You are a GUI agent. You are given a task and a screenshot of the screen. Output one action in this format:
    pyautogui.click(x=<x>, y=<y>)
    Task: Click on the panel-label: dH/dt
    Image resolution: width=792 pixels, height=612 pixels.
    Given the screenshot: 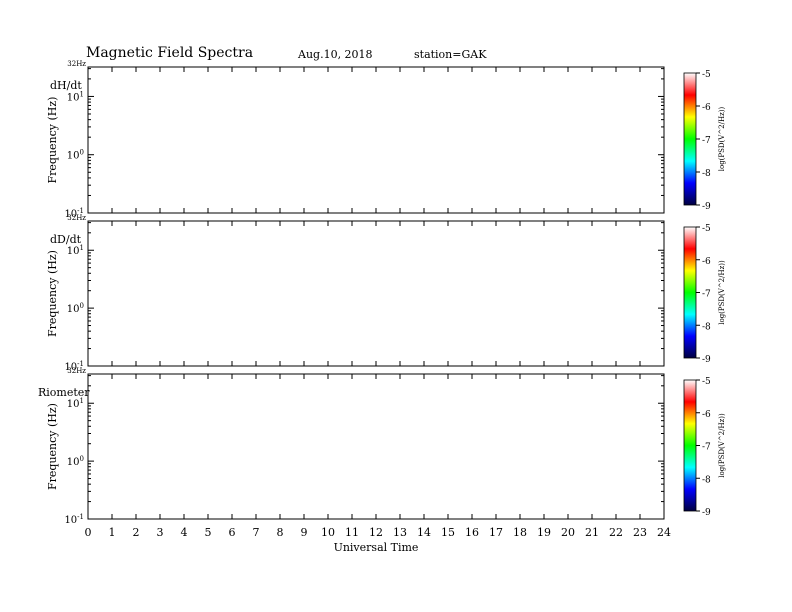 What is the action you would take?
    pyautogui.click(x=66, y=85)
    